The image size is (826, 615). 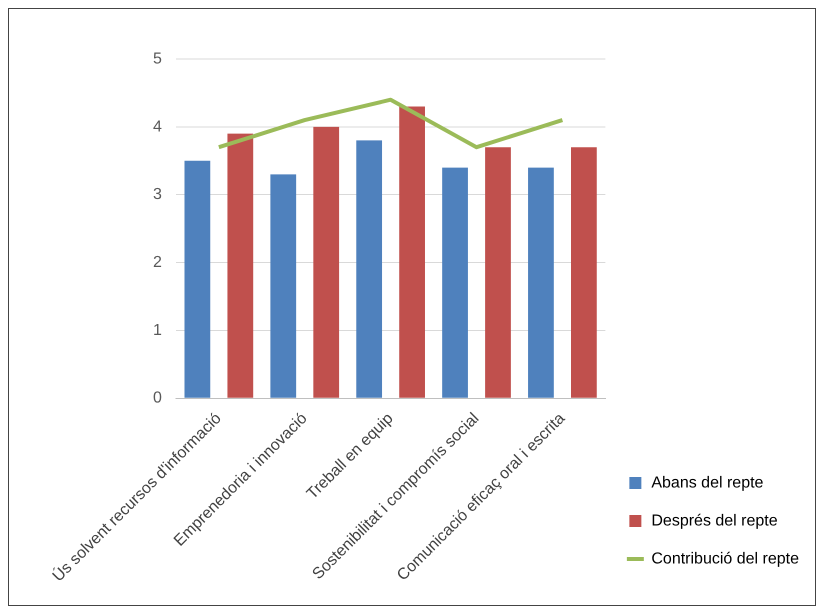 I want to click on legend-label: Després del repte, so click(x=714, y=521).